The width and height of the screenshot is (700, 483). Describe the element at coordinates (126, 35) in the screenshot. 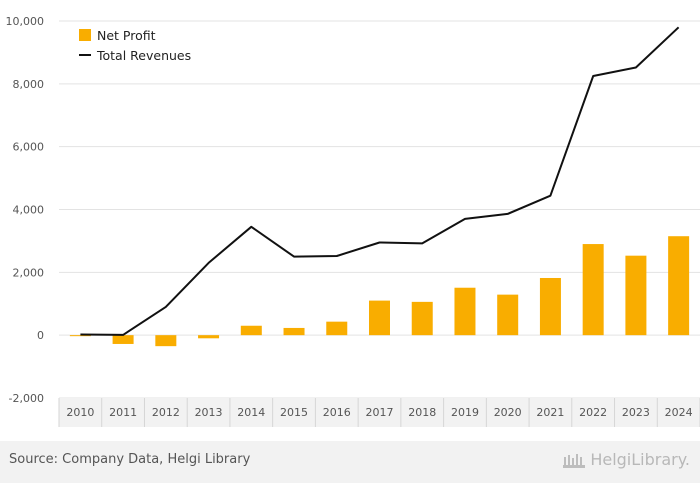

I see `legend-net-profit-label: Net Profit` at that location.